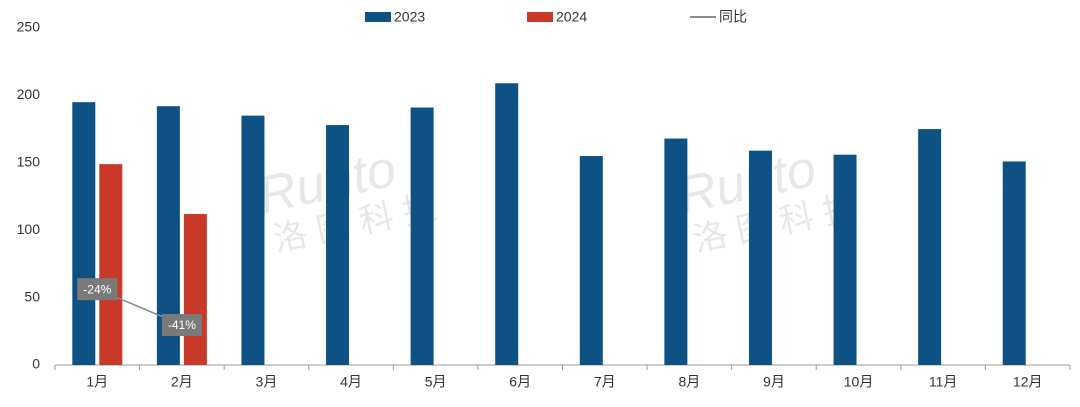  I want to click on y-tick-label: 250, so click(29, 27).